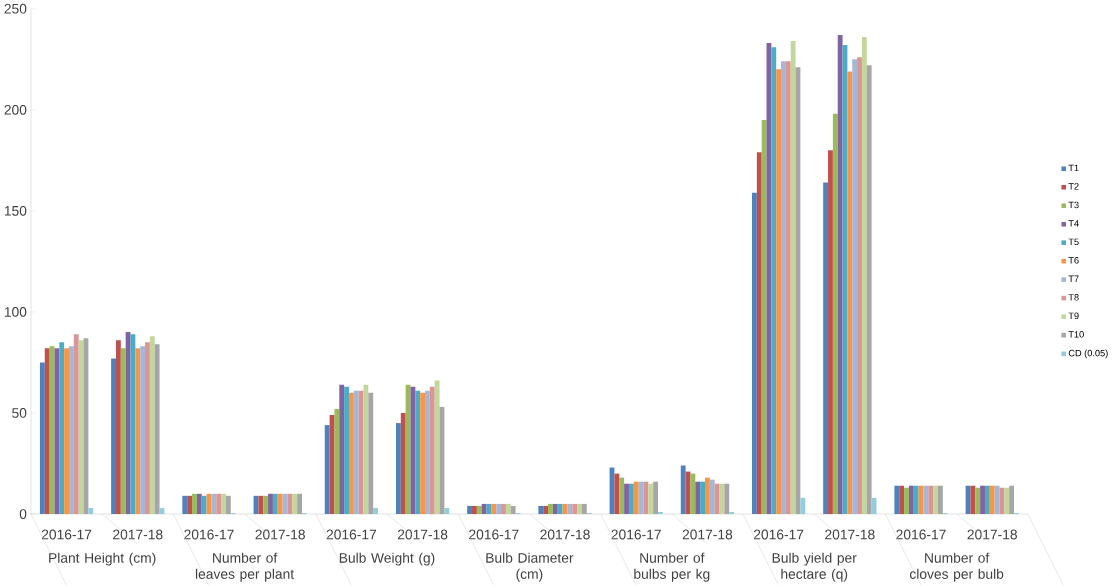  What do you see at coordinates (23, 514) in the screenshot?
I see `y-tick-label: 0` at bounding box center [23, 514].